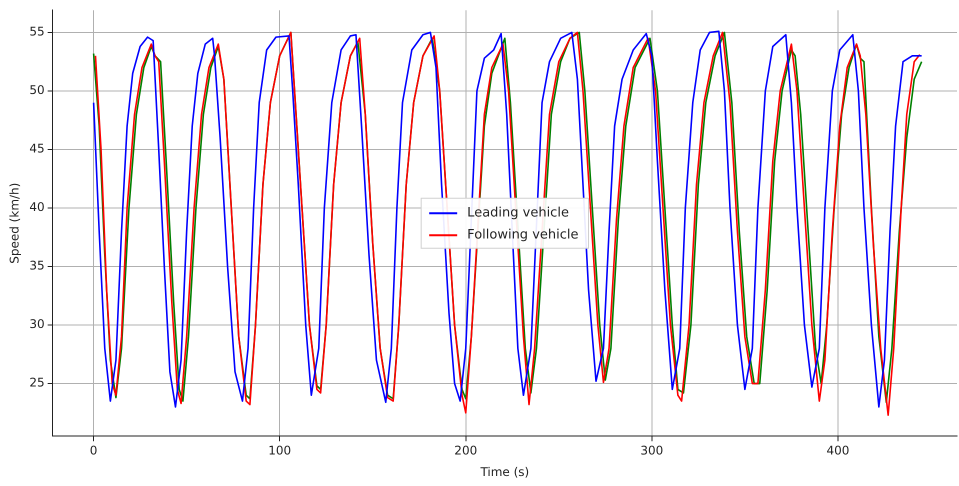  I want to click on y-tick-label: 40, so click(37, 207).